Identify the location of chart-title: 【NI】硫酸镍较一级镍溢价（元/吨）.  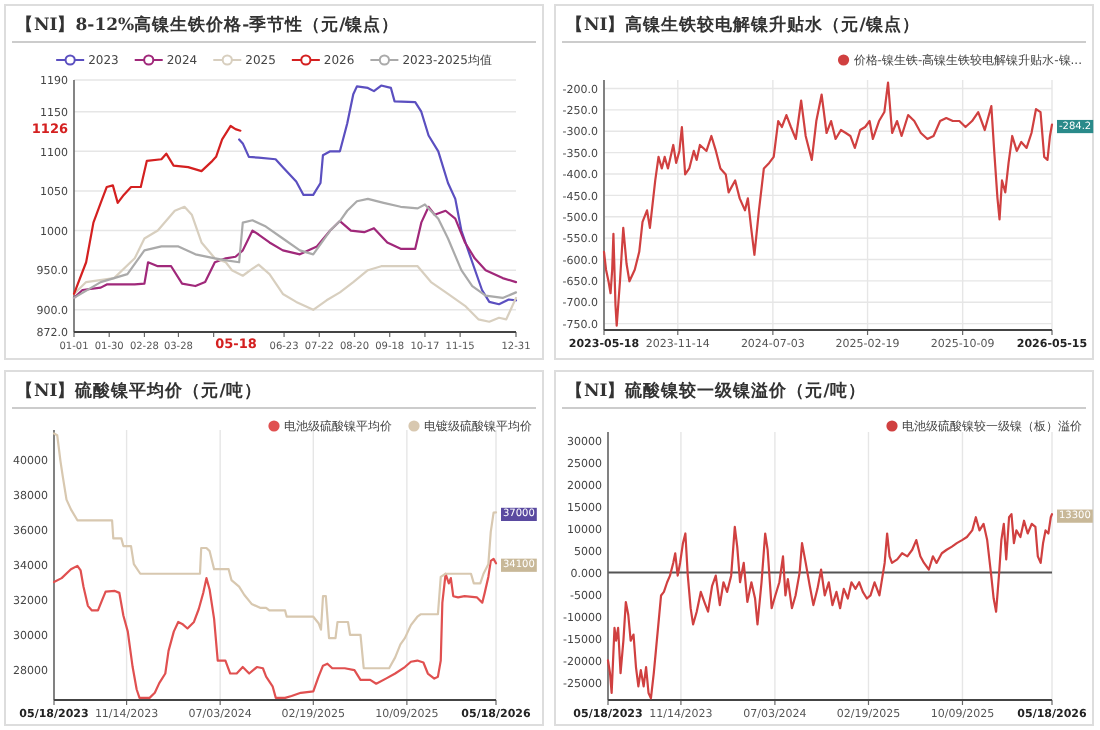
(716, 391).